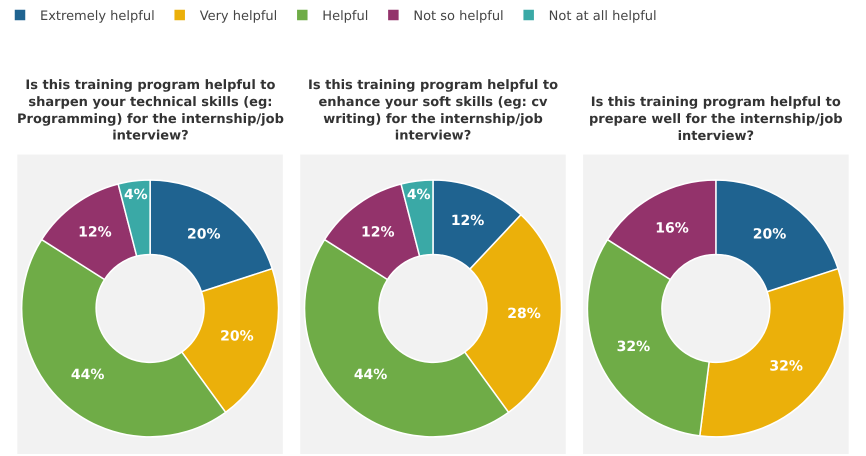 The width and height of the screenshot is (866, 456). What do you see at coordinates (433, 111) in the screenshot?
I see `chart-title: Is this training program helpful to enhance your soft skills (eg: cv writing) for the internship/job interview?` at bounding box center [433, 111].